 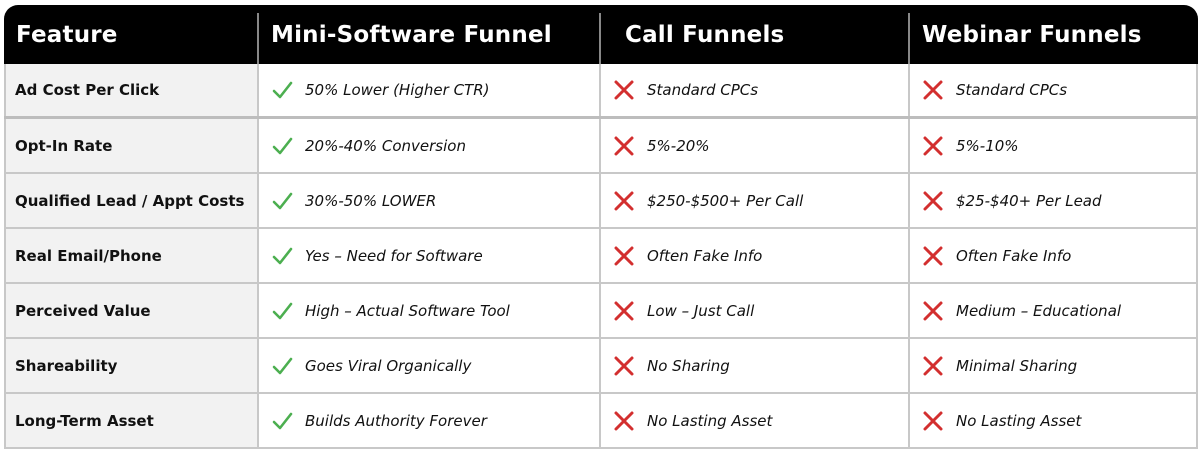 What do you see at coordinates (688, 365) in the screenshot?
I see `call-value: No Sharing` at bounding box center [688, 365].